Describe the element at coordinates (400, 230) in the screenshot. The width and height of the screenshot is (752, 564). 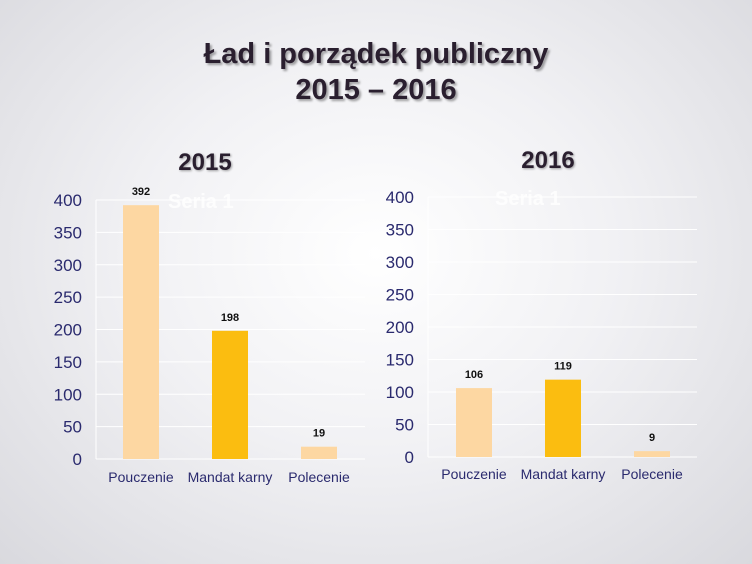
I see `chart-2016-y-tick-label: 350` at that location.